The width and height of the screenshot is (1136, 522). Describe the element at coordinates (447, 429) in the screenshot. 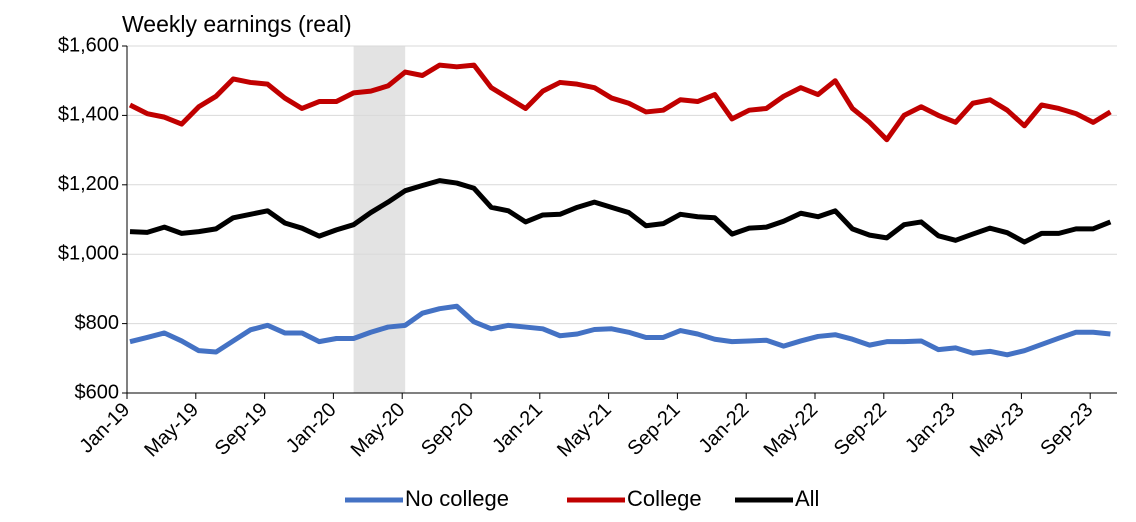

I see `x-tick-label: Sep-20` at that location.